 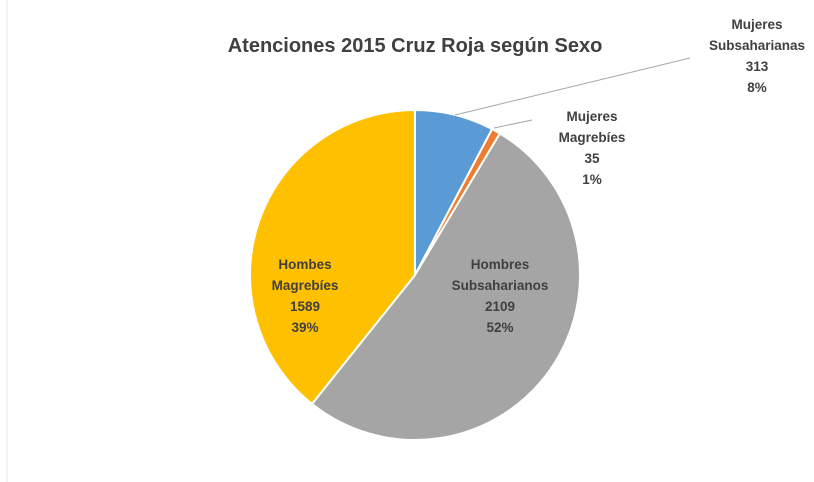 What do you see at coordinates (592, 179) in the screenshot?
I see `label-percent: 1%` at bounding box center [592, 179].